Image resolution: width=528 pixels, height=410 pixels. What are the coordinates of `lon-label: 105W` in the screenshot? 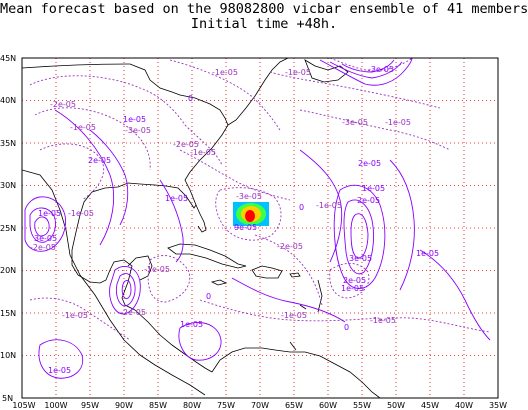 It's located at (23, 405).